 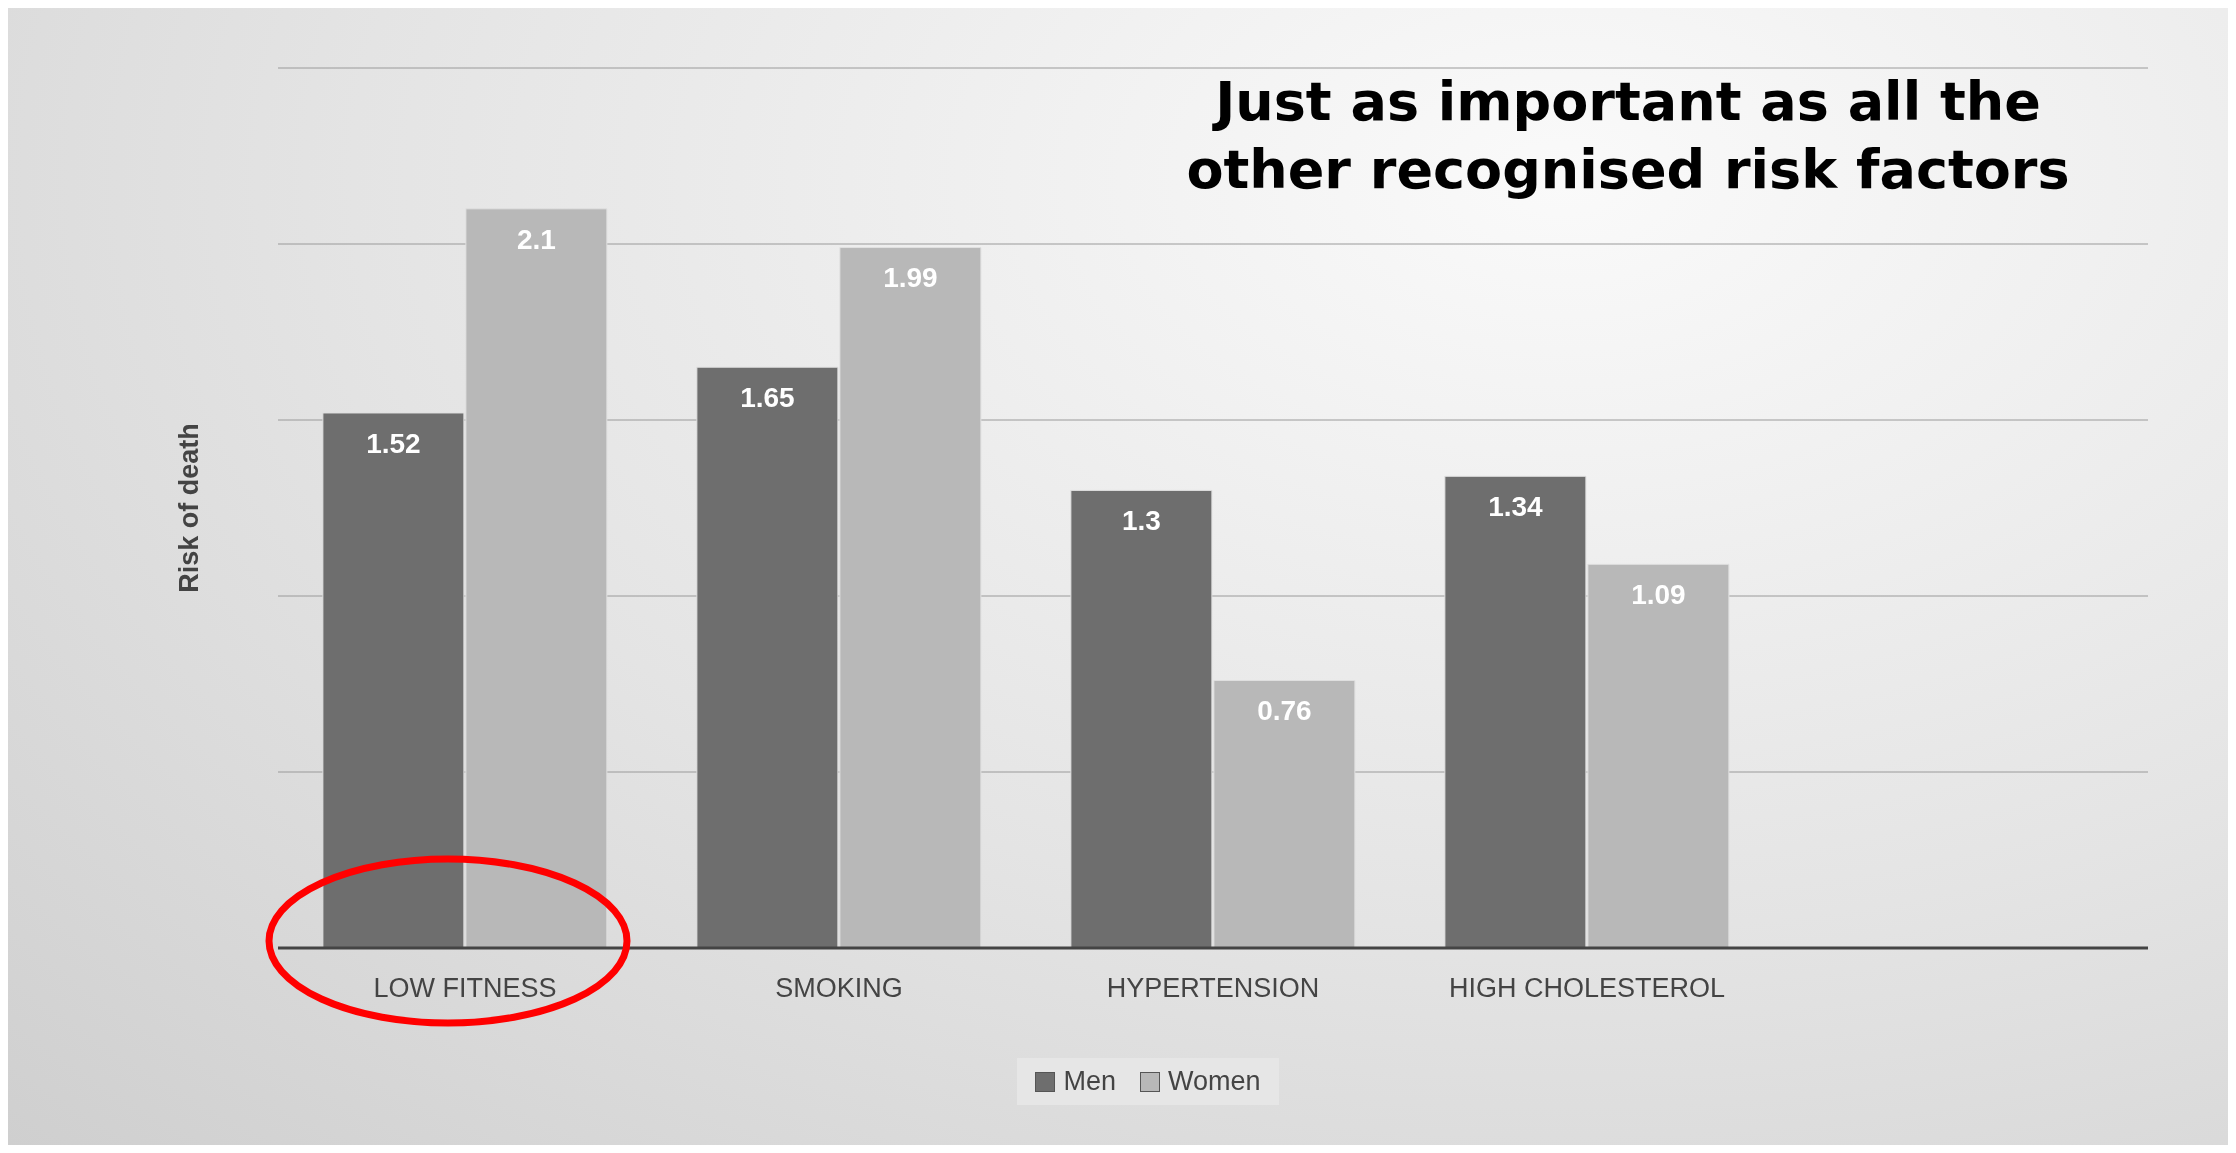 What do you see at coordinates (1284, 711) in the screenshot?
I see `data-label: 0.76` at bounding box center [1284, 711].